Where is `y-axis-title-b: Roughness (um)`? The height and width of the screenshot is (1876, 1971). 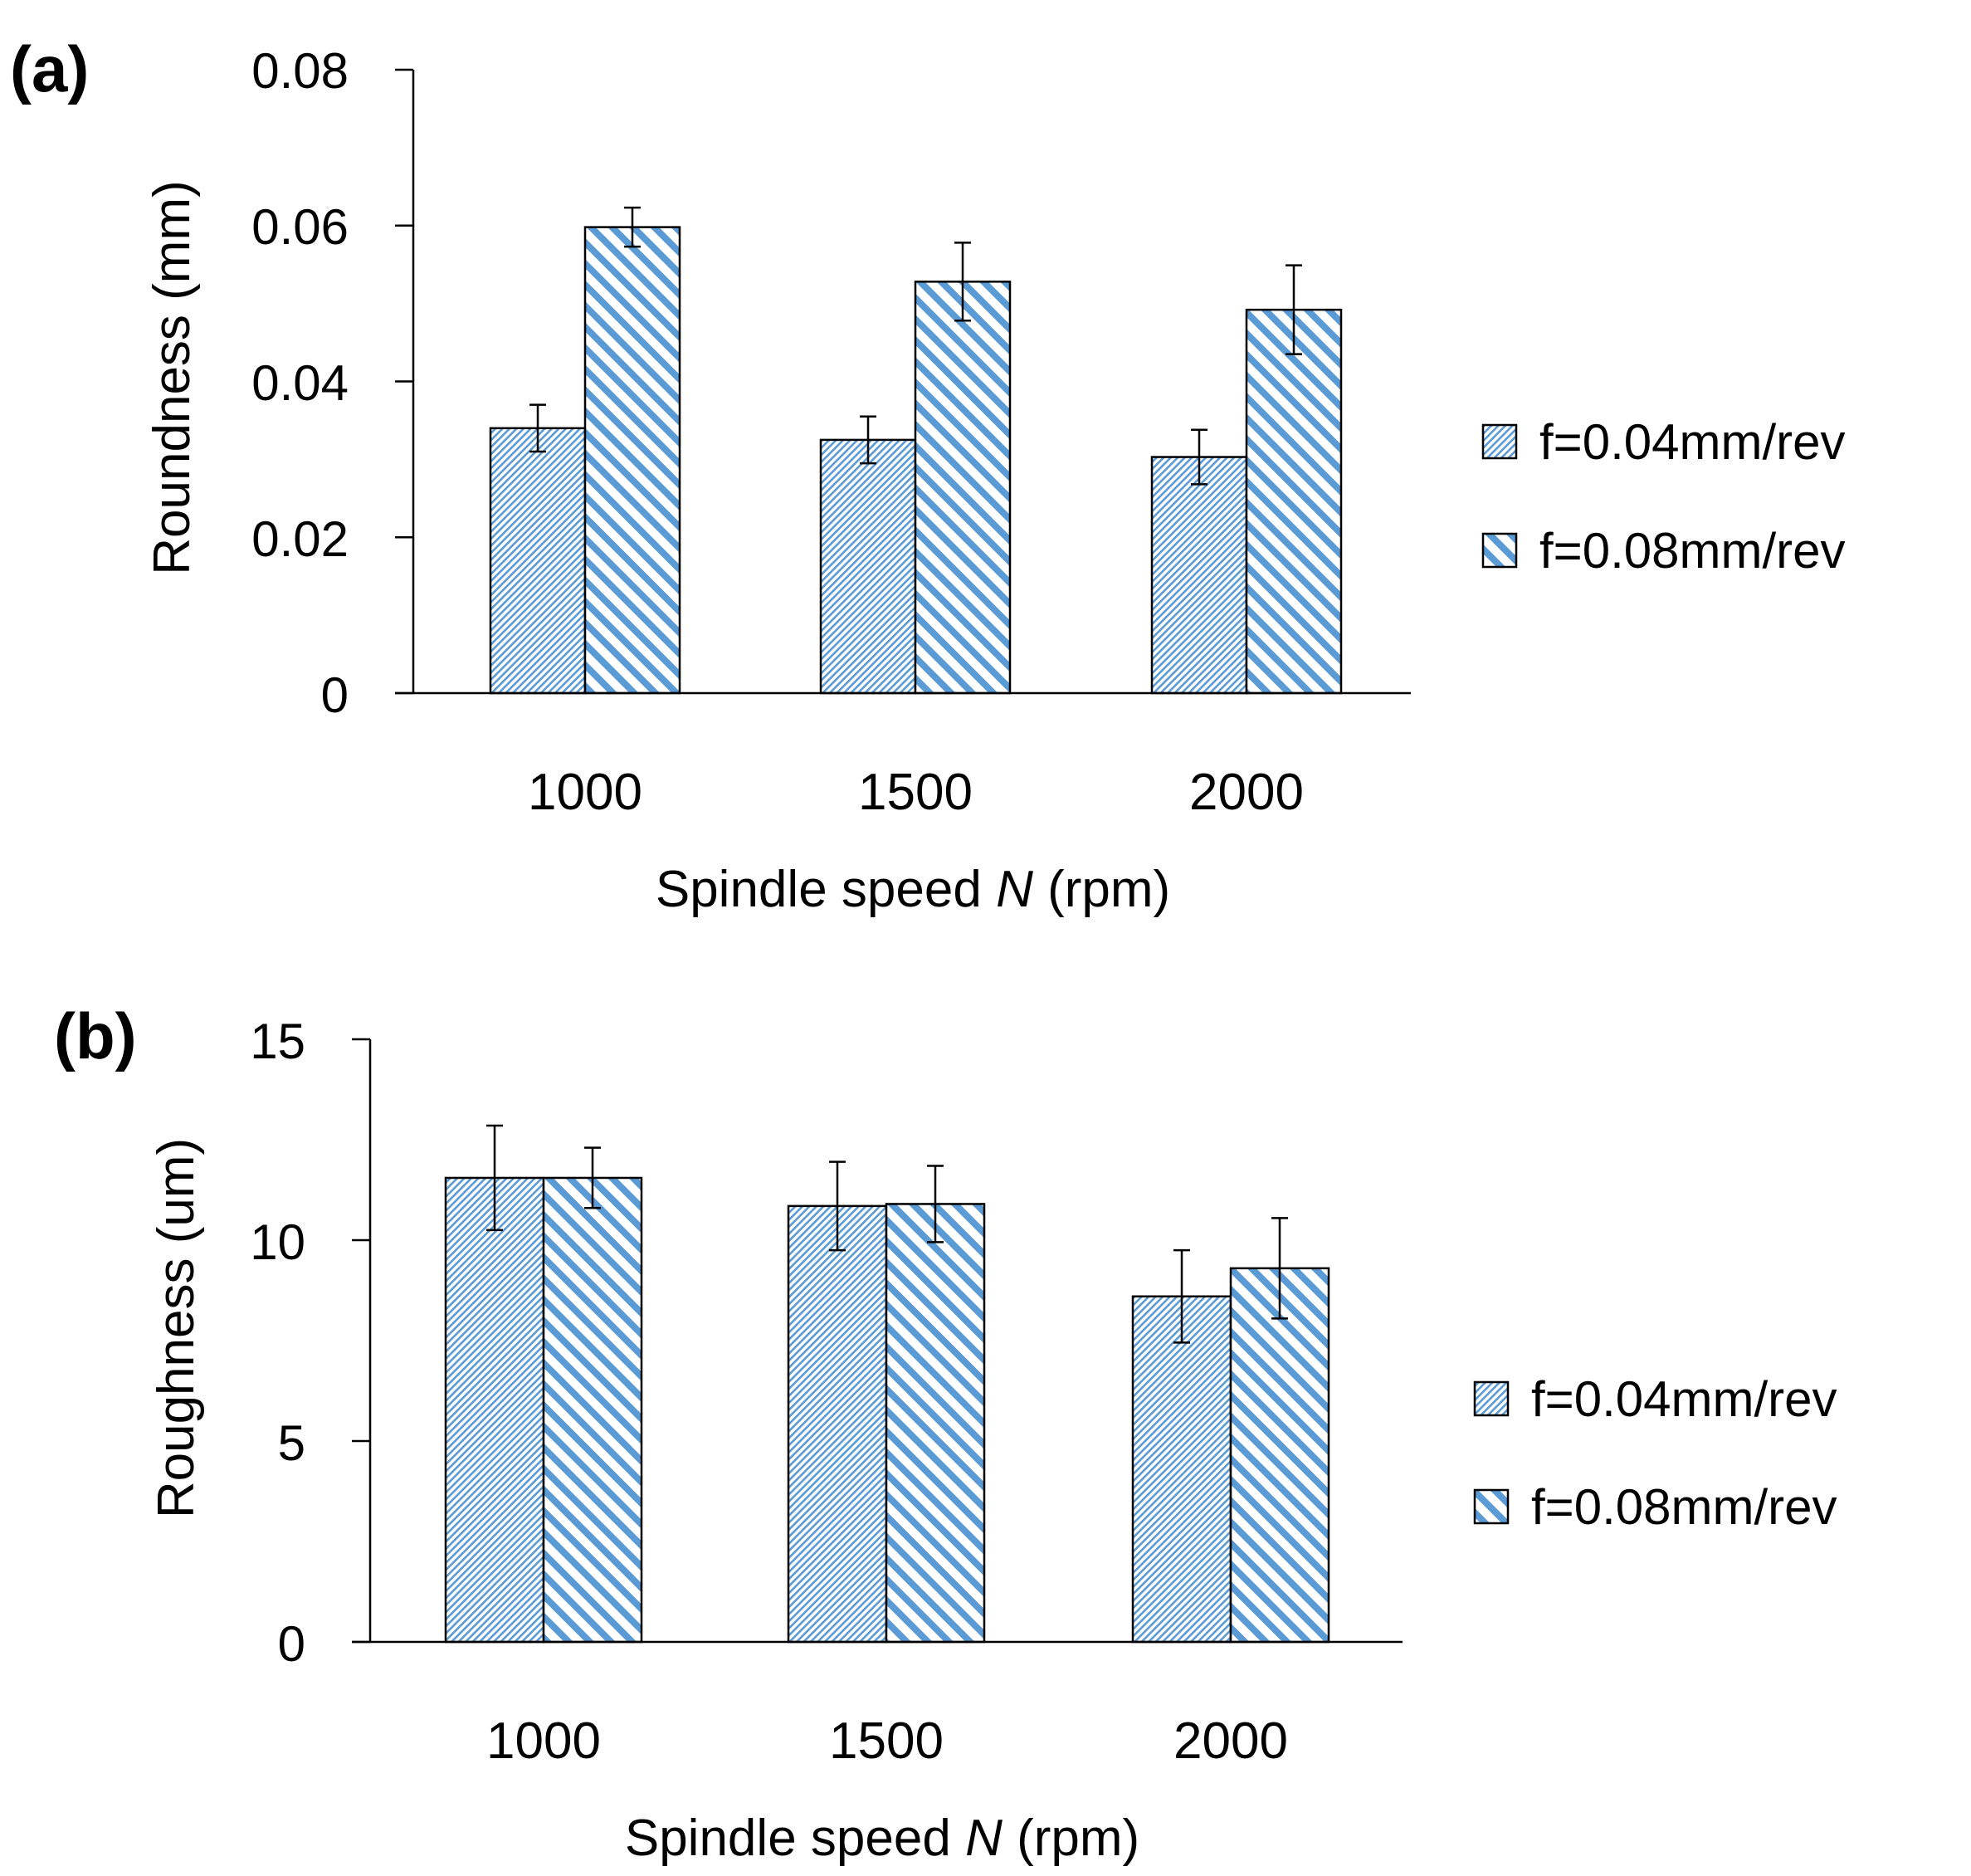 y-axis-title-b: Roughness (um) is located at coordinates (176, 1328).